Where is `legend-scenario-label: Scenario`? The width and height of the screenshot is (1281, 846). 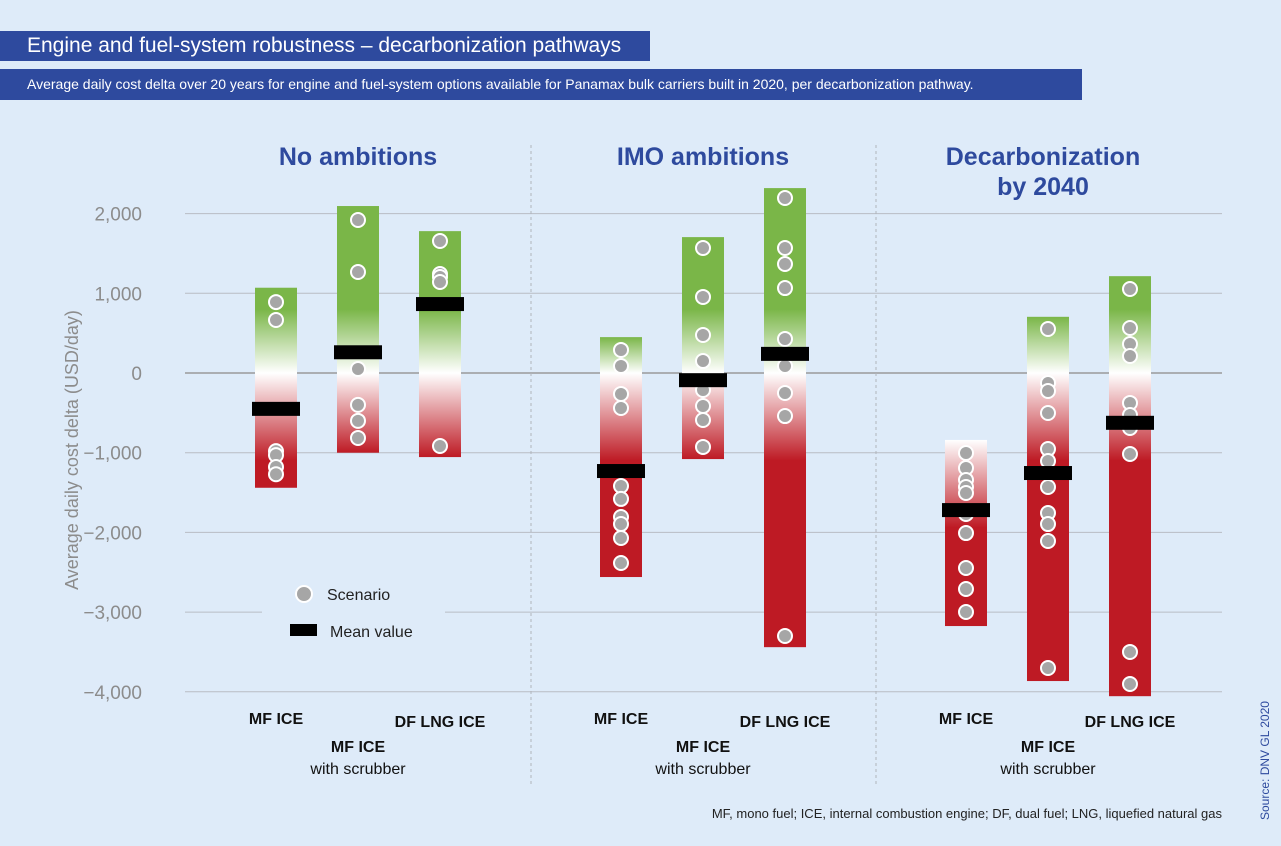 legend-scenario-label: Scenario is located at coordinates (358, 595).